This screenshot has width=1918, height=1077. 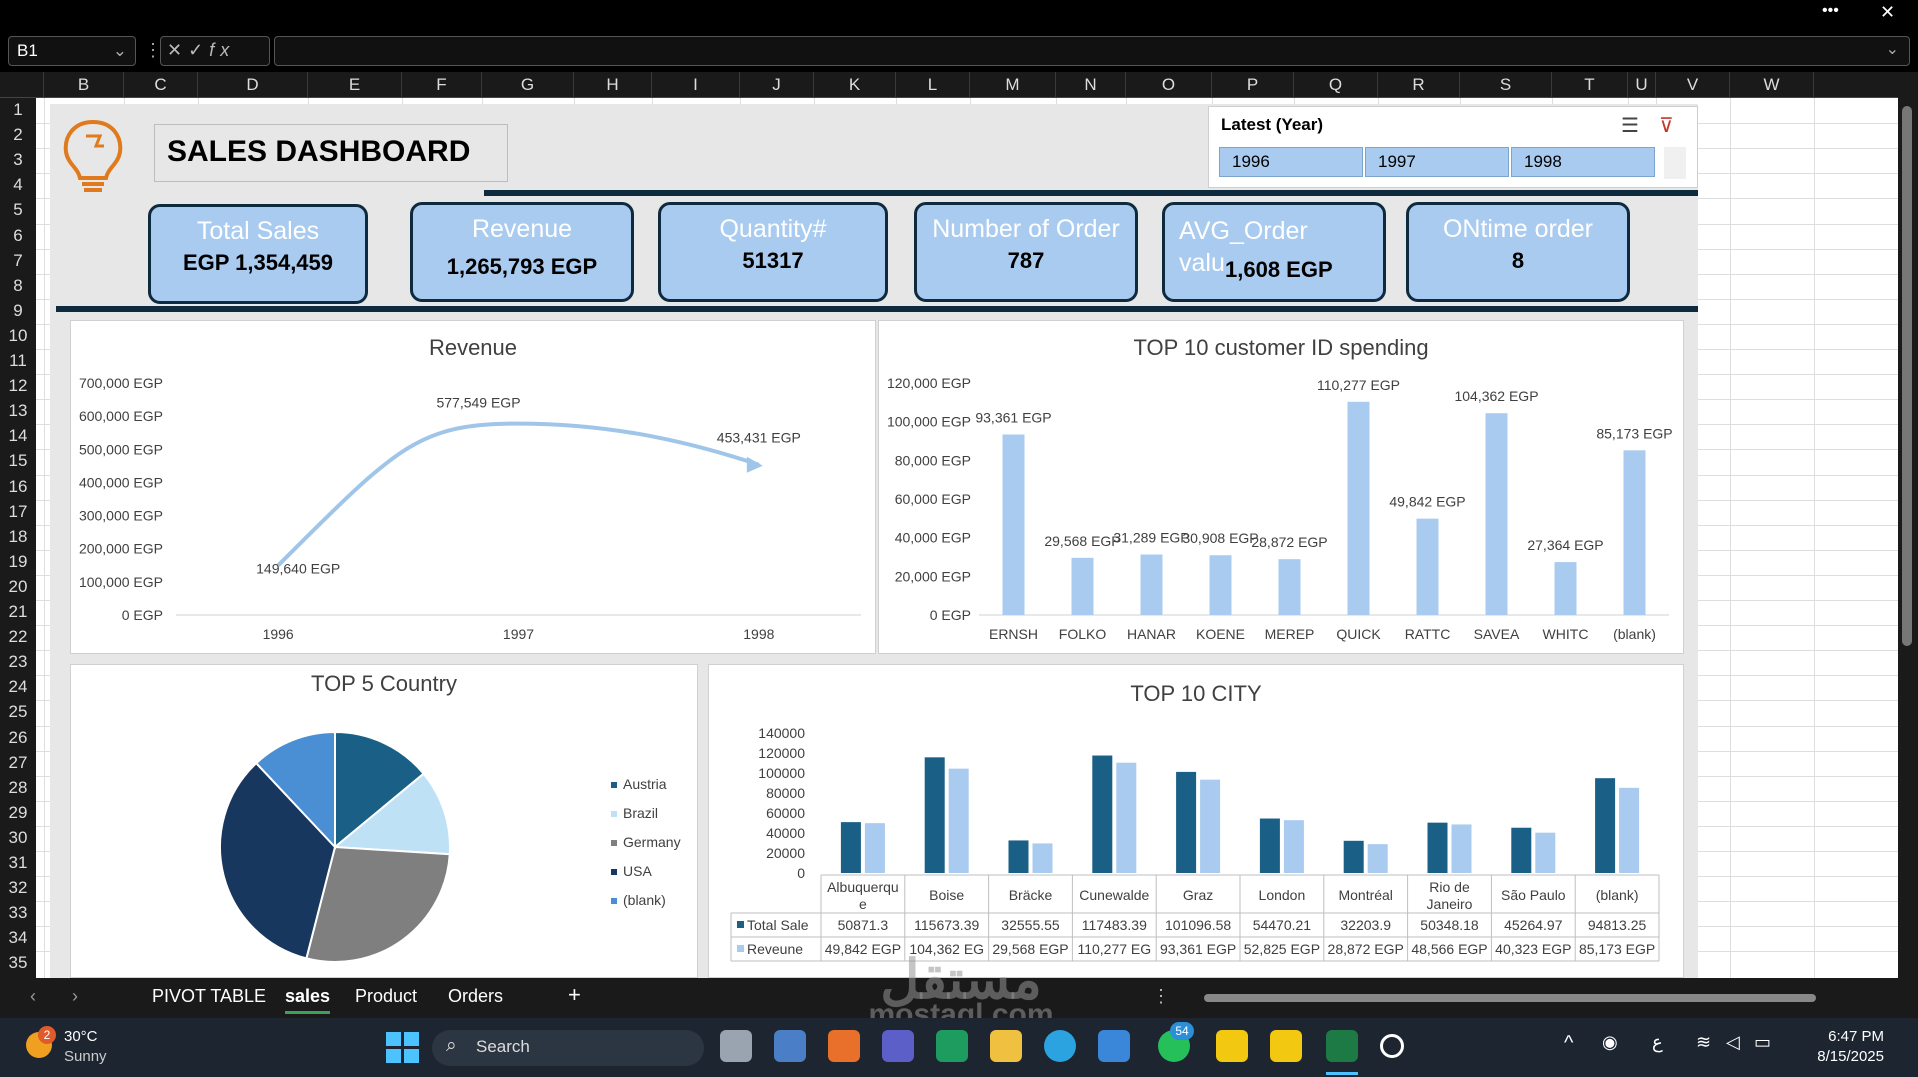 I want to click on edge-icon, so click(x=952, y=1046).